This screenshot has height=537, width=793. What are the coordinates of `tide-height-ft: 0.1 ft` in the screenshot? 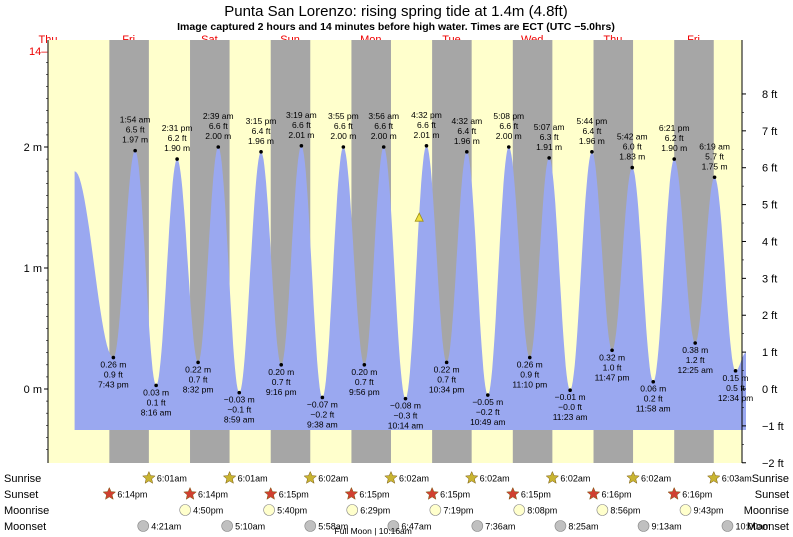 It's located at (157, 402).